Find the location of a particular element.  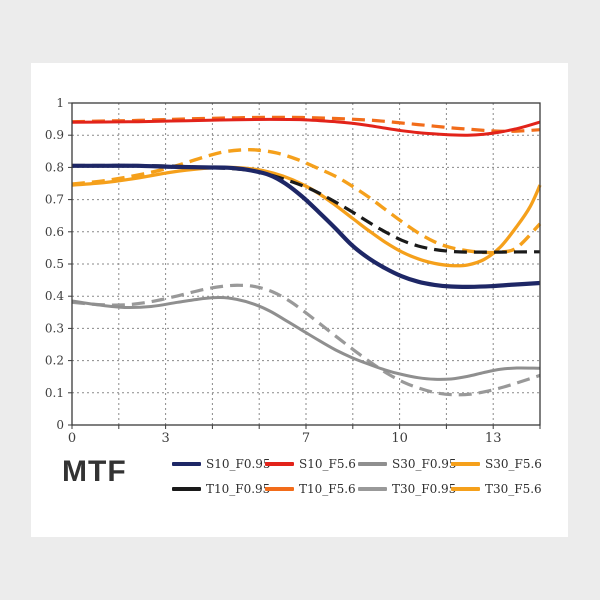

legend-label: S30_F0.95 is located at coordinates (424, 463).